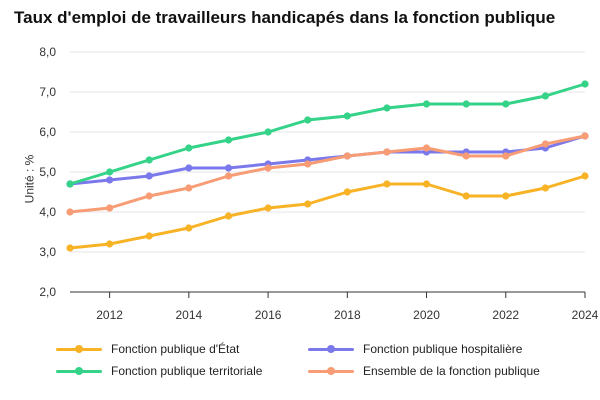 Image resolution: width=600 pixels, height=400 pixels. I want to click on legend-item: Ensemble de la fonction publique, so click(438, 371).